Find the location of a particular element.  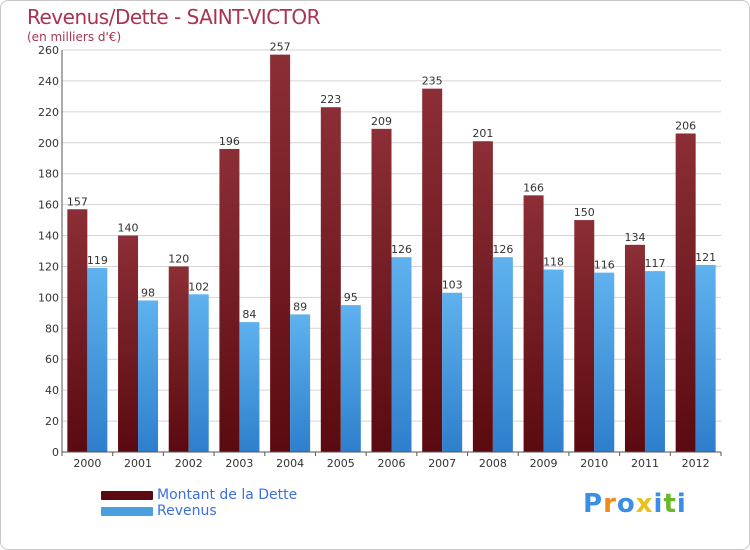

data-label-debt: 201 is located at coordinates (482, 133).